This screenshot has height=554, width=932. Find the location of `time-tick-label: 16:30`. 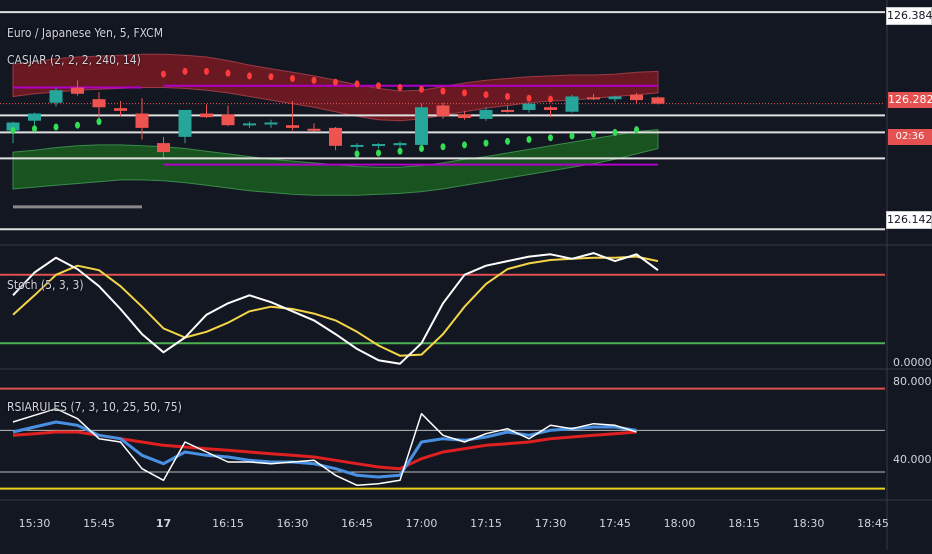

time-tick-label: 16:30 is located at coordinates (292, 523).